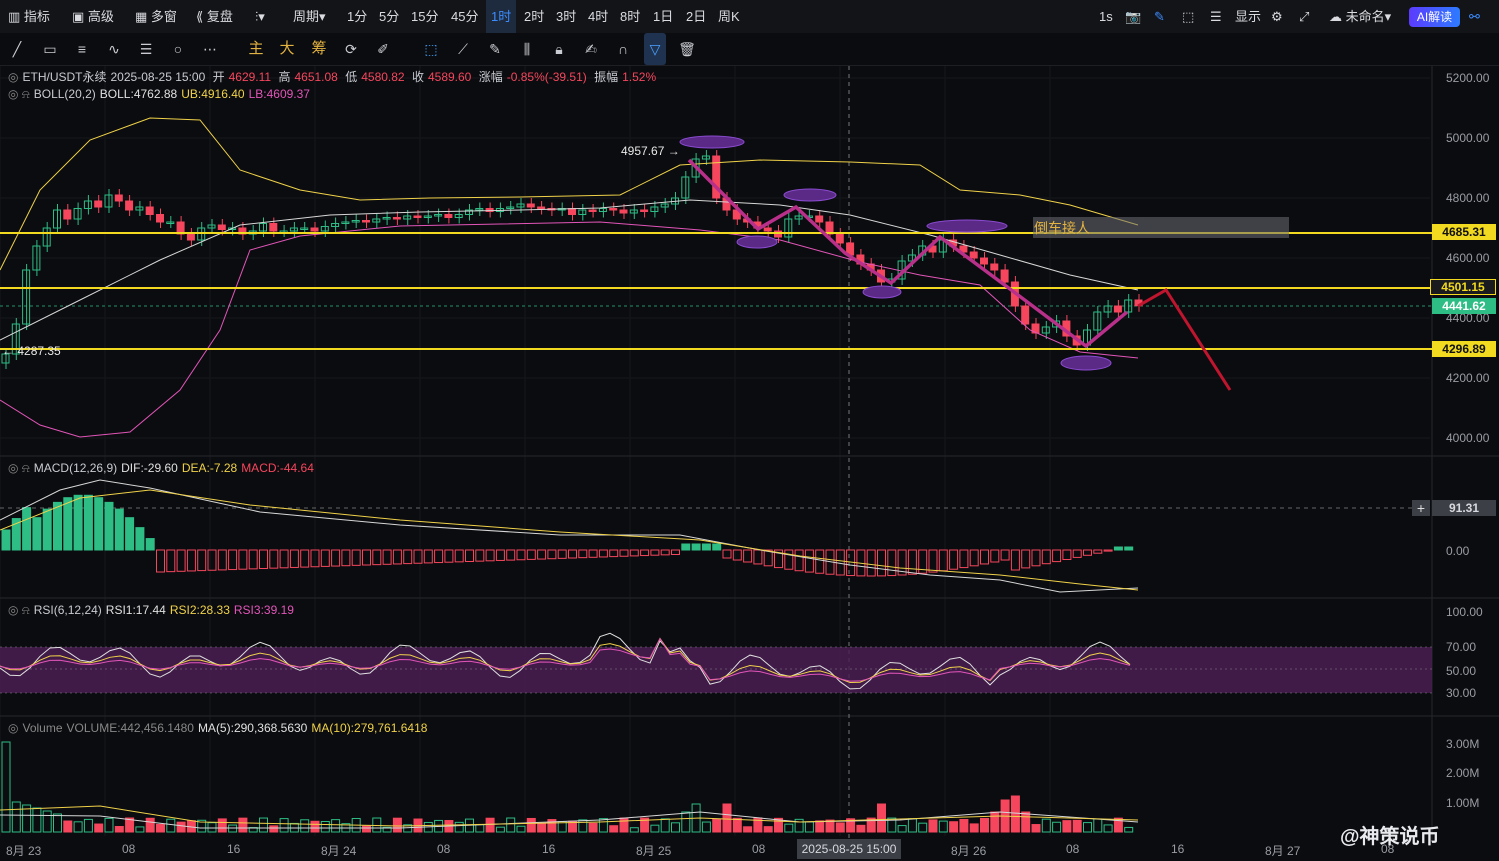 The height and width of the screenshot is (861, 1499). I want to click on trash-icon: 🗑︎, so click(687, 49).